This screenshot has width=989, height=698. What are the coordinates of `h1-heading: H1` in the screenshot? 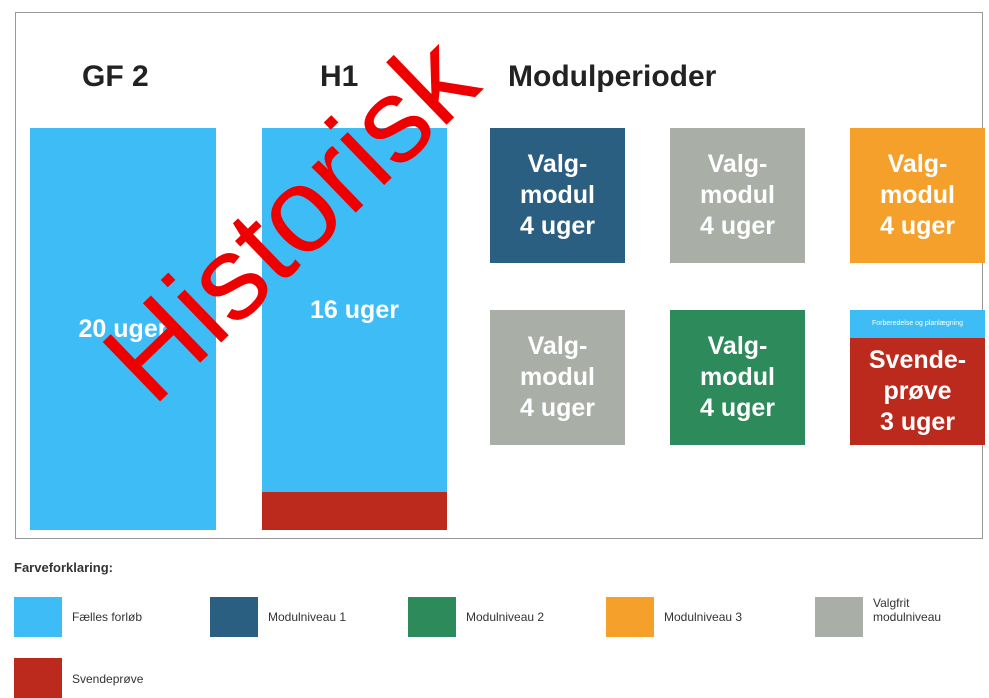 It's located at (339, 76).